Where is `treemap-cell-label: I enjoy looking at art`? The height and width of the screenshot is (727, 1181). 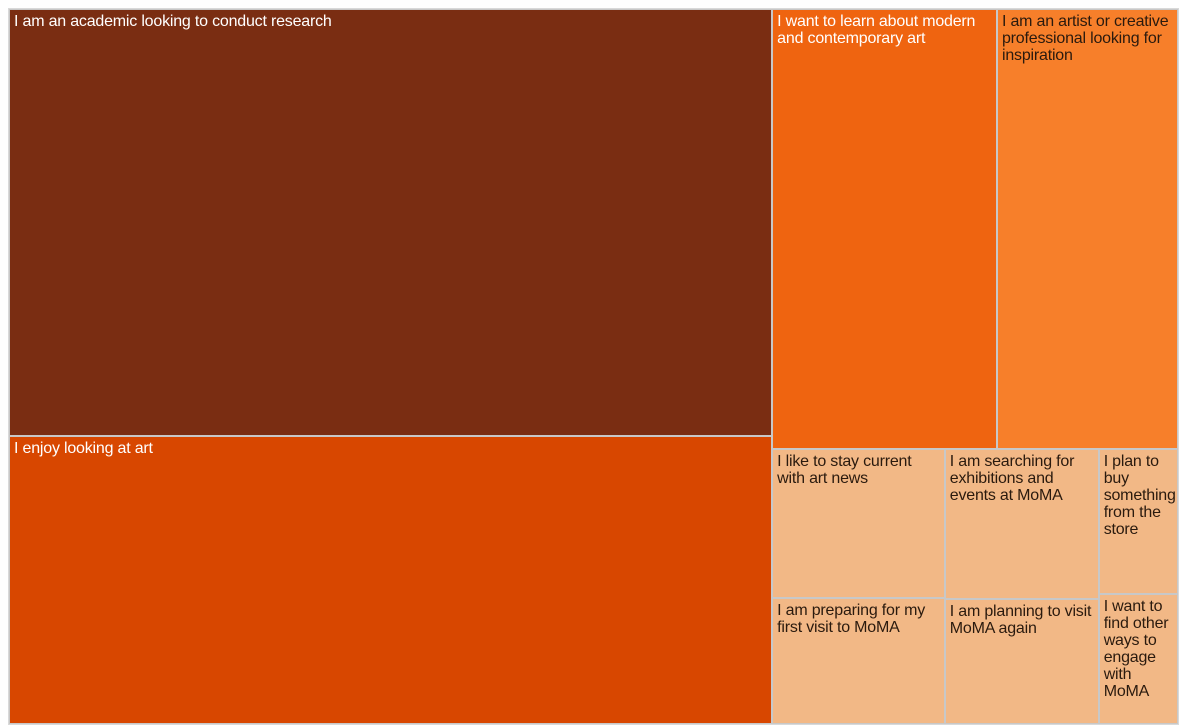
treemap-cell-label: I enjoy looking at art is located at coordinates (83, 449).